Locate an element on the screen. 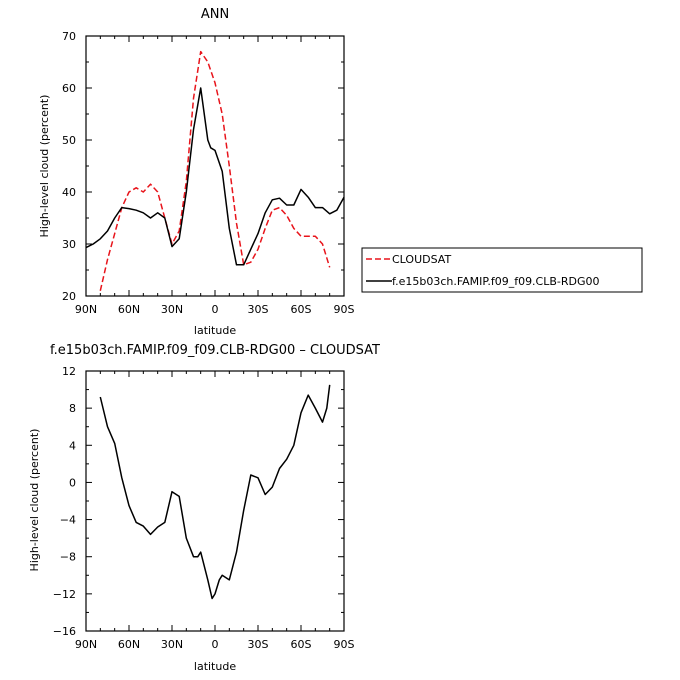 This screenshot has width=680, height=680. top-x-tick-label: 90S is located at coordinates (344, 309).